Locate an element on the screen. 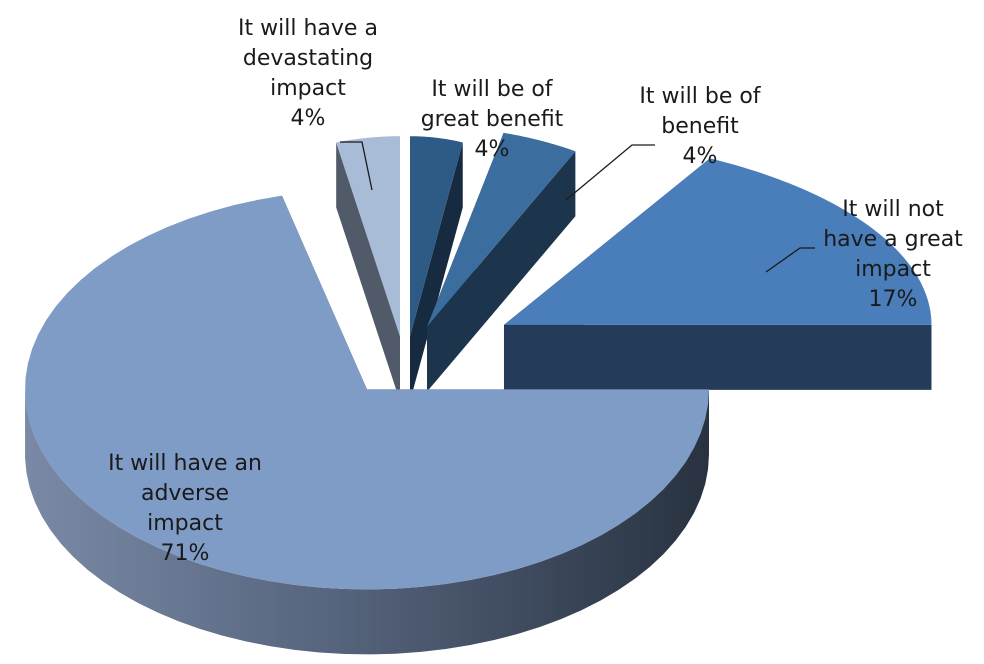  slice-label: It will have a devastating impact is located at coordinates (308, 58).